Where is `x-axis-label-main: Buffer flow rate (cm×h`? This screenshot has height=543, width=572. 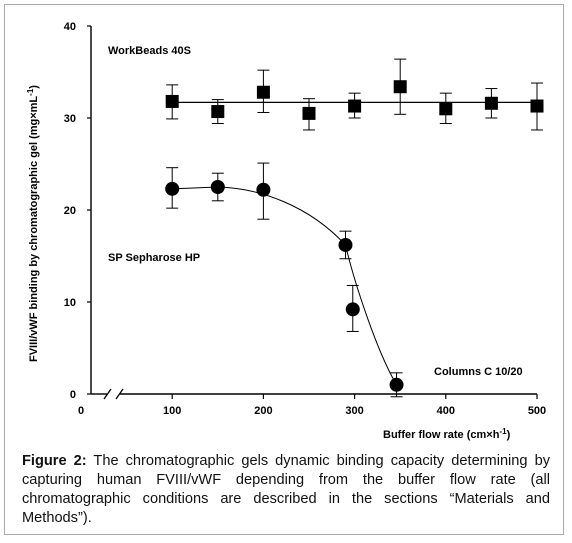 x-axis-label-main: Buffer flow rate (cm×h is located at coordinates (441, 435).